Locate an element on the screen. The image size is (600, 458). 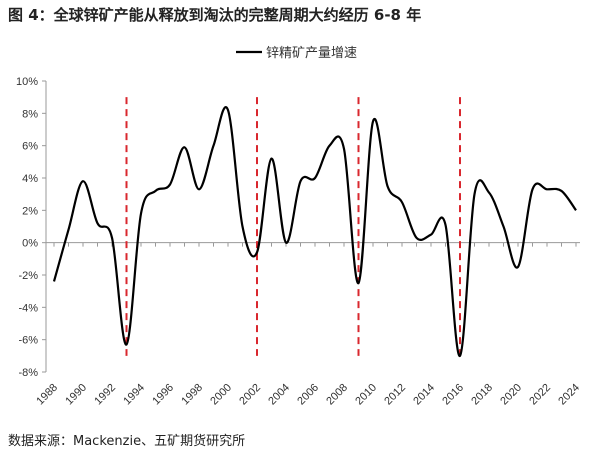
y-tick-label: 6% is located at coordinates (30, 147).